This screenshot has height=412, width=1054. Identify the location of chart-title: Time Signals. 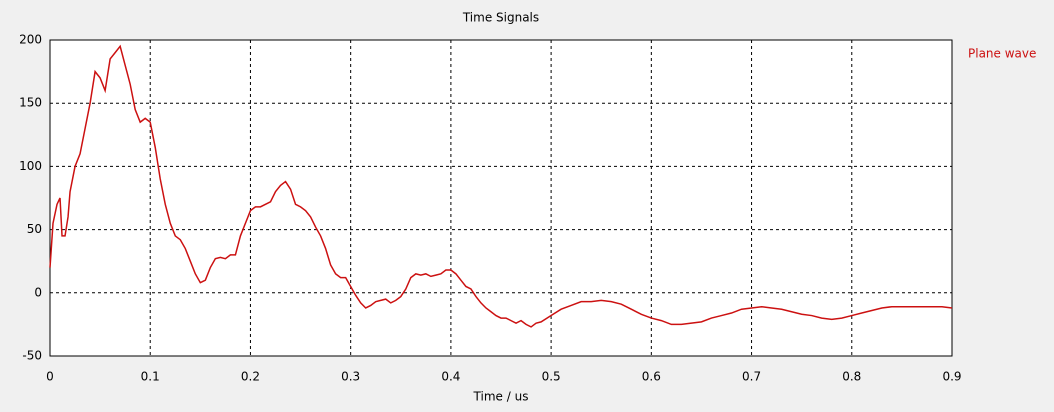
(500, 18).